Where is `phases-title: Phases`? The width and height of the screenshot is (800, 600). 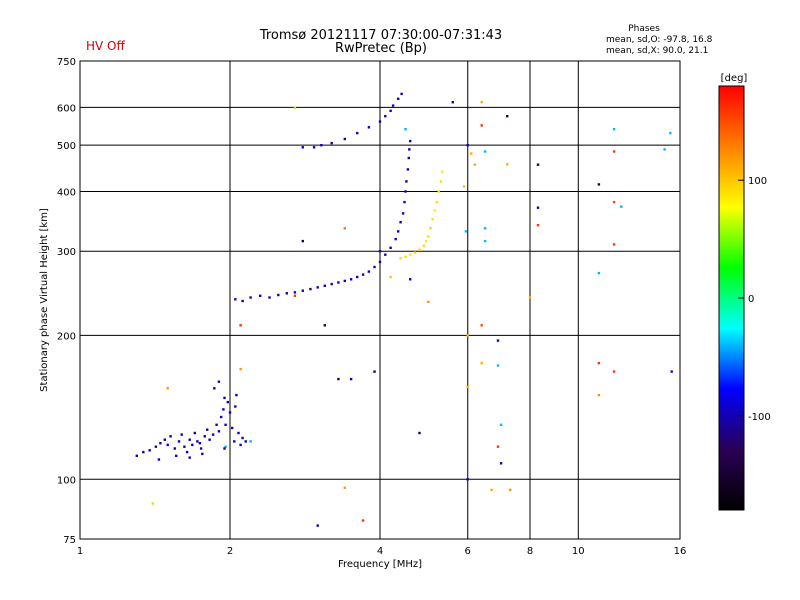
phases-title: Phases is located at coordinates (644, 29).